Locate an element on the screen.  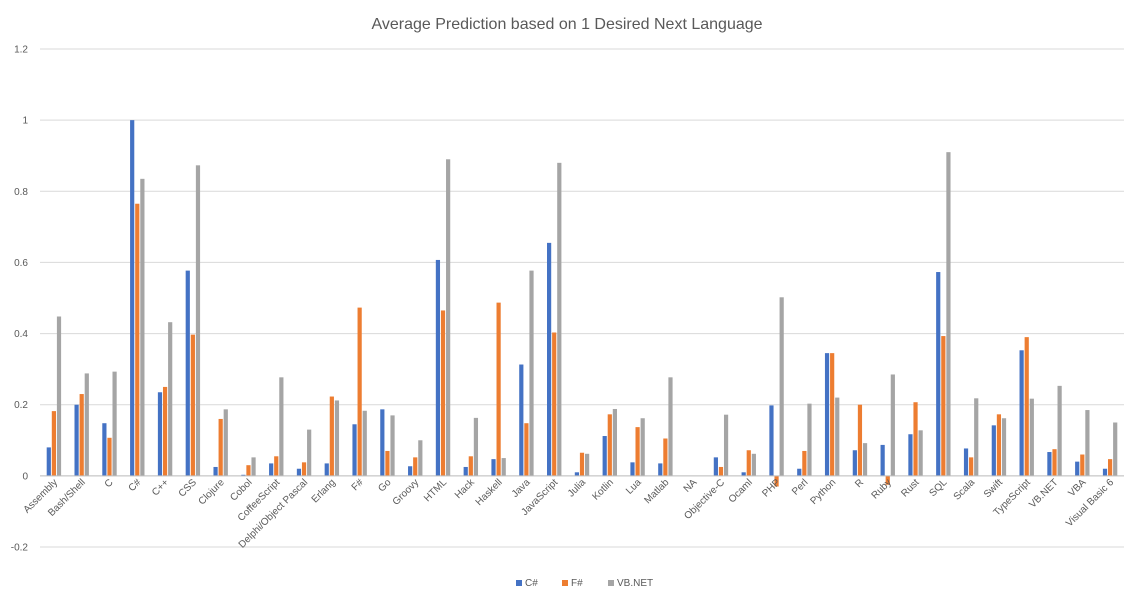
x-tick-label: Kotlin is located at coordinates (602, 489).